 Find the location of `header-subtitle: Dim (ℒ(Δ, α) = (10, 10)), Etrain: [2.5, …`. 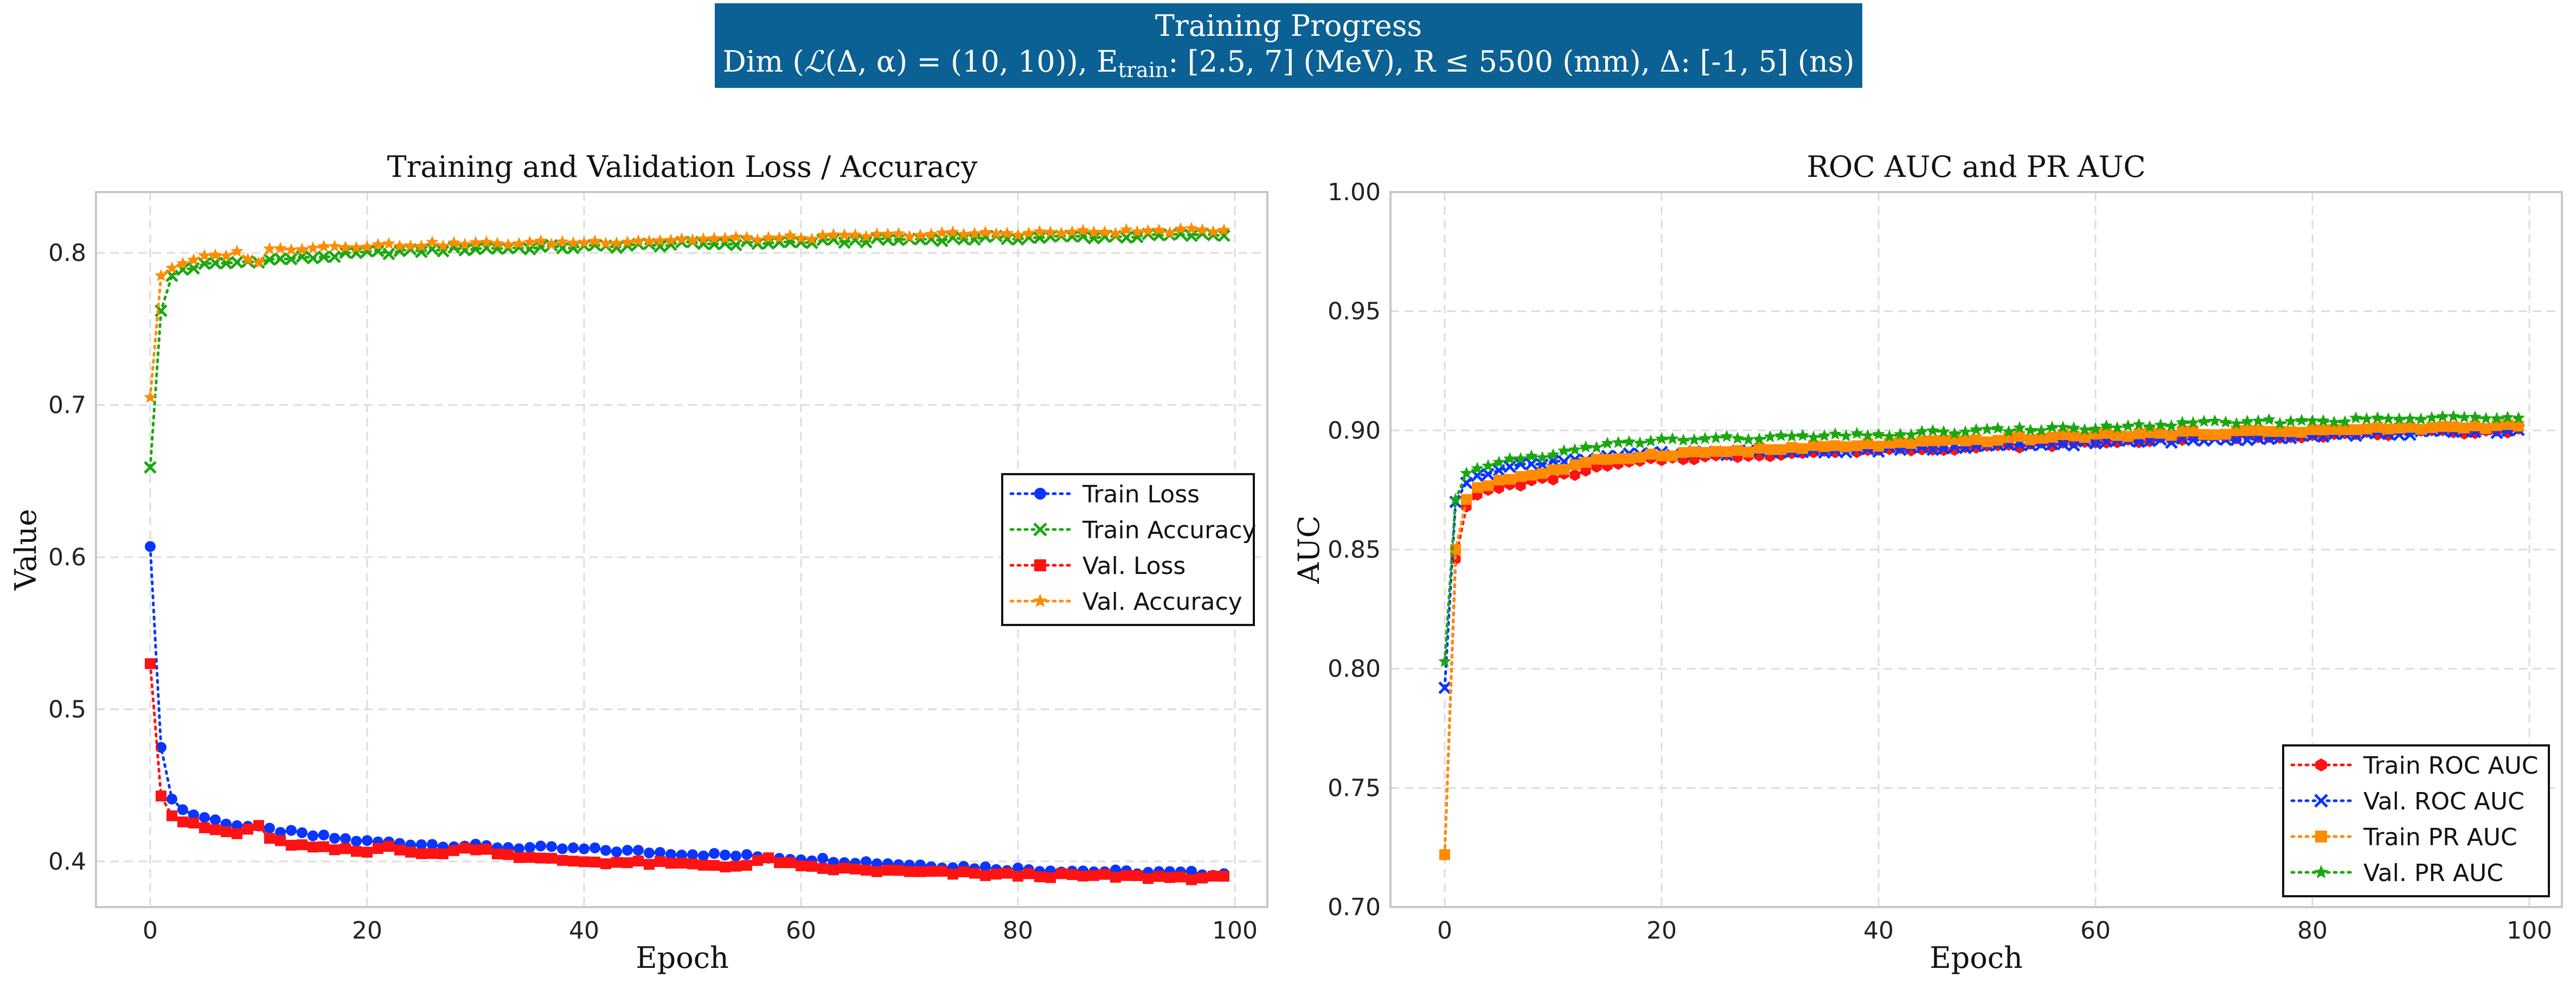

header-subtitle: Dim (ℒ(Δ, α) = (10, 10)), Etrain: [2.5, … is located at coordinates (1288, 63).